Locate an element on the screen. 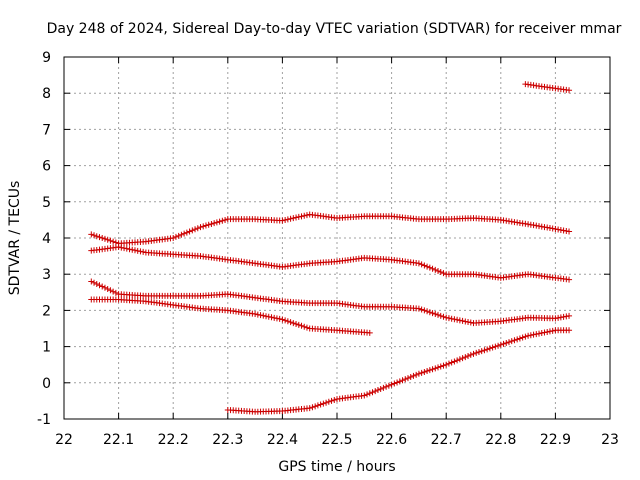 This screenshot has width=640, height=480. y-tick-label: 9 is located at coordinates (46, 58).